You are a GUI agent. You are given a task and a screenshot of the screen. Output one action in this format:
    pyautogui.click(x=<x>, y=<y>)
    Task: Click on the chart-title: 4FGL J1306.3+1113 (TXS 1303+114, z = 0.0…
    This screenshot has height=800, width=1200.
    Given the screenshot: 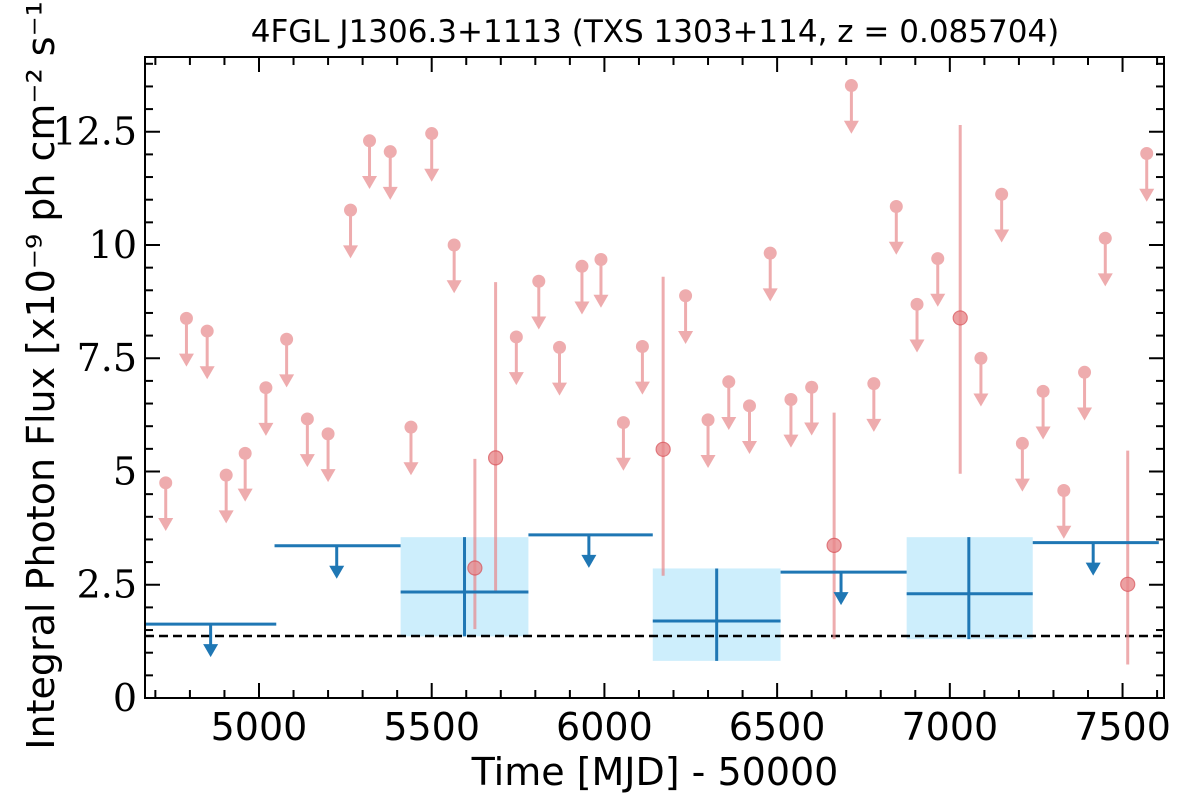 What is the action you would take?
    pyautogui.click(x=655, y=32)
    